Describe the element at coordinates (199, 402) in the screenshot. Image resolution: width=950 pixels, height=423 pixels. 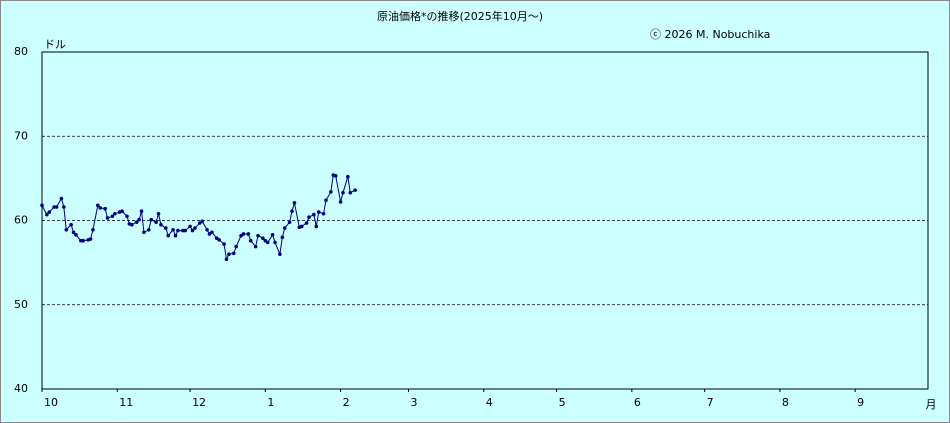
I see `x-tick-label: 12` at that location.